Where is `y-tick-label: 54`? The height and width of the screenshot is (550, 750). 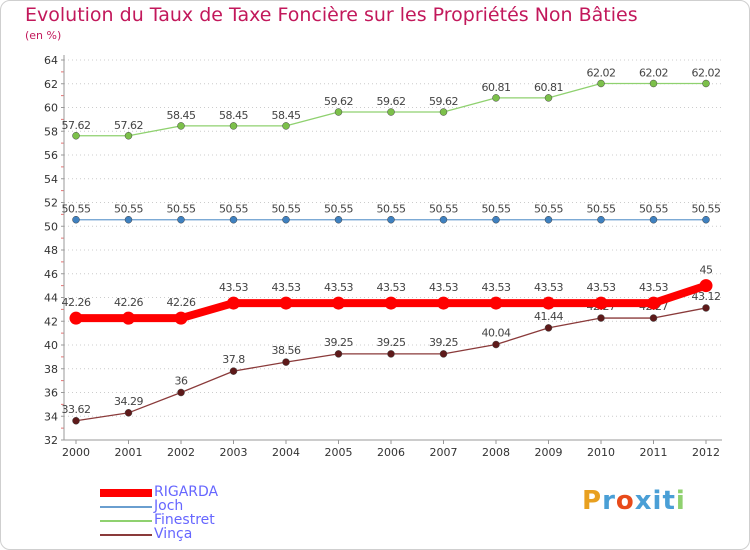 y-tick-label: 54 is located at coordinates (51, 179).